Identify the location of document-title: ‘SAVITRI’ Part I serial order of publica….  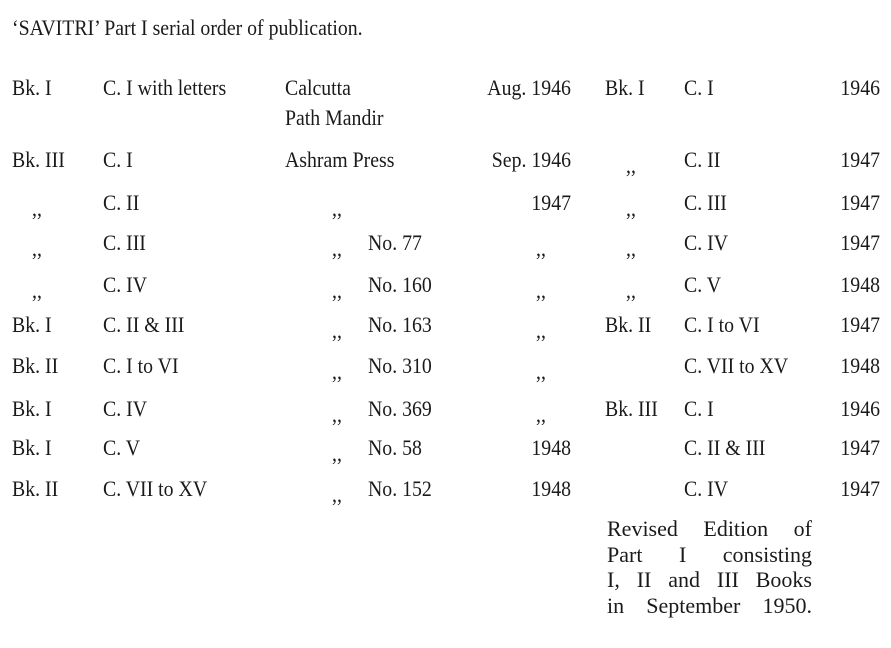
(187, 27).